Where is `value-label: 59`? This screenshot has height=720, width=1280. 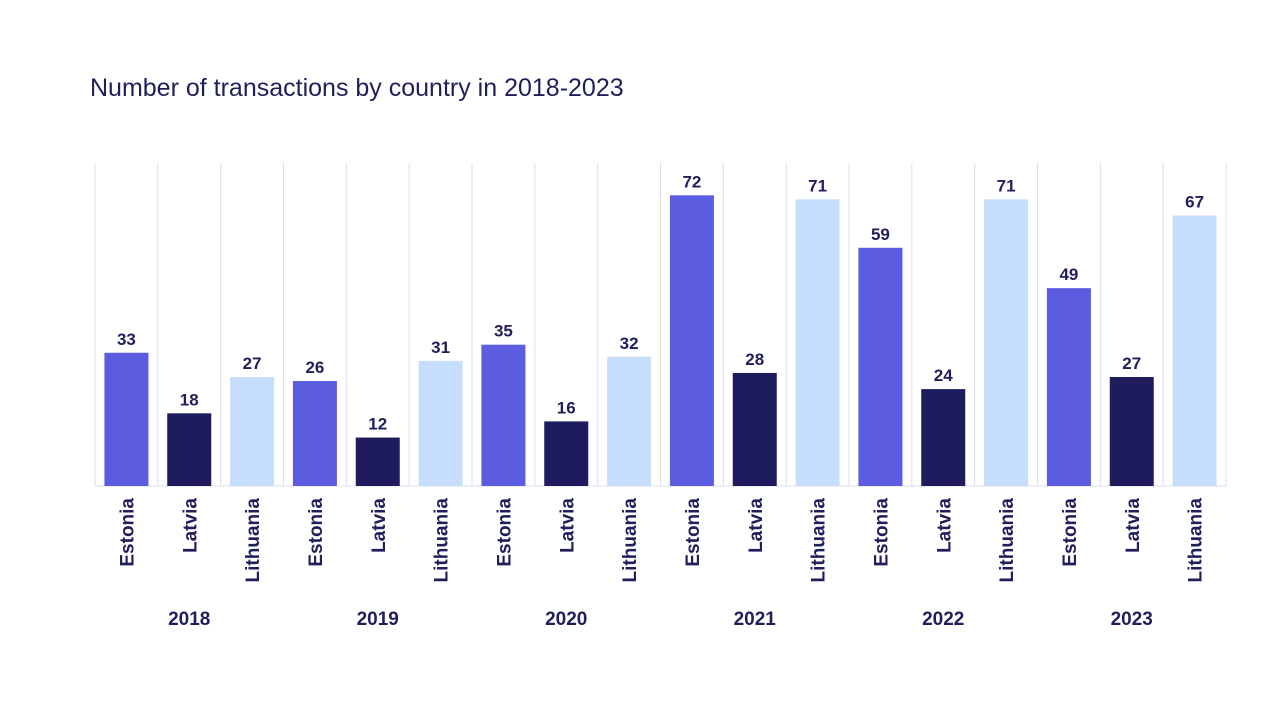
value-label: 59 is located at coordinates (880, 234).